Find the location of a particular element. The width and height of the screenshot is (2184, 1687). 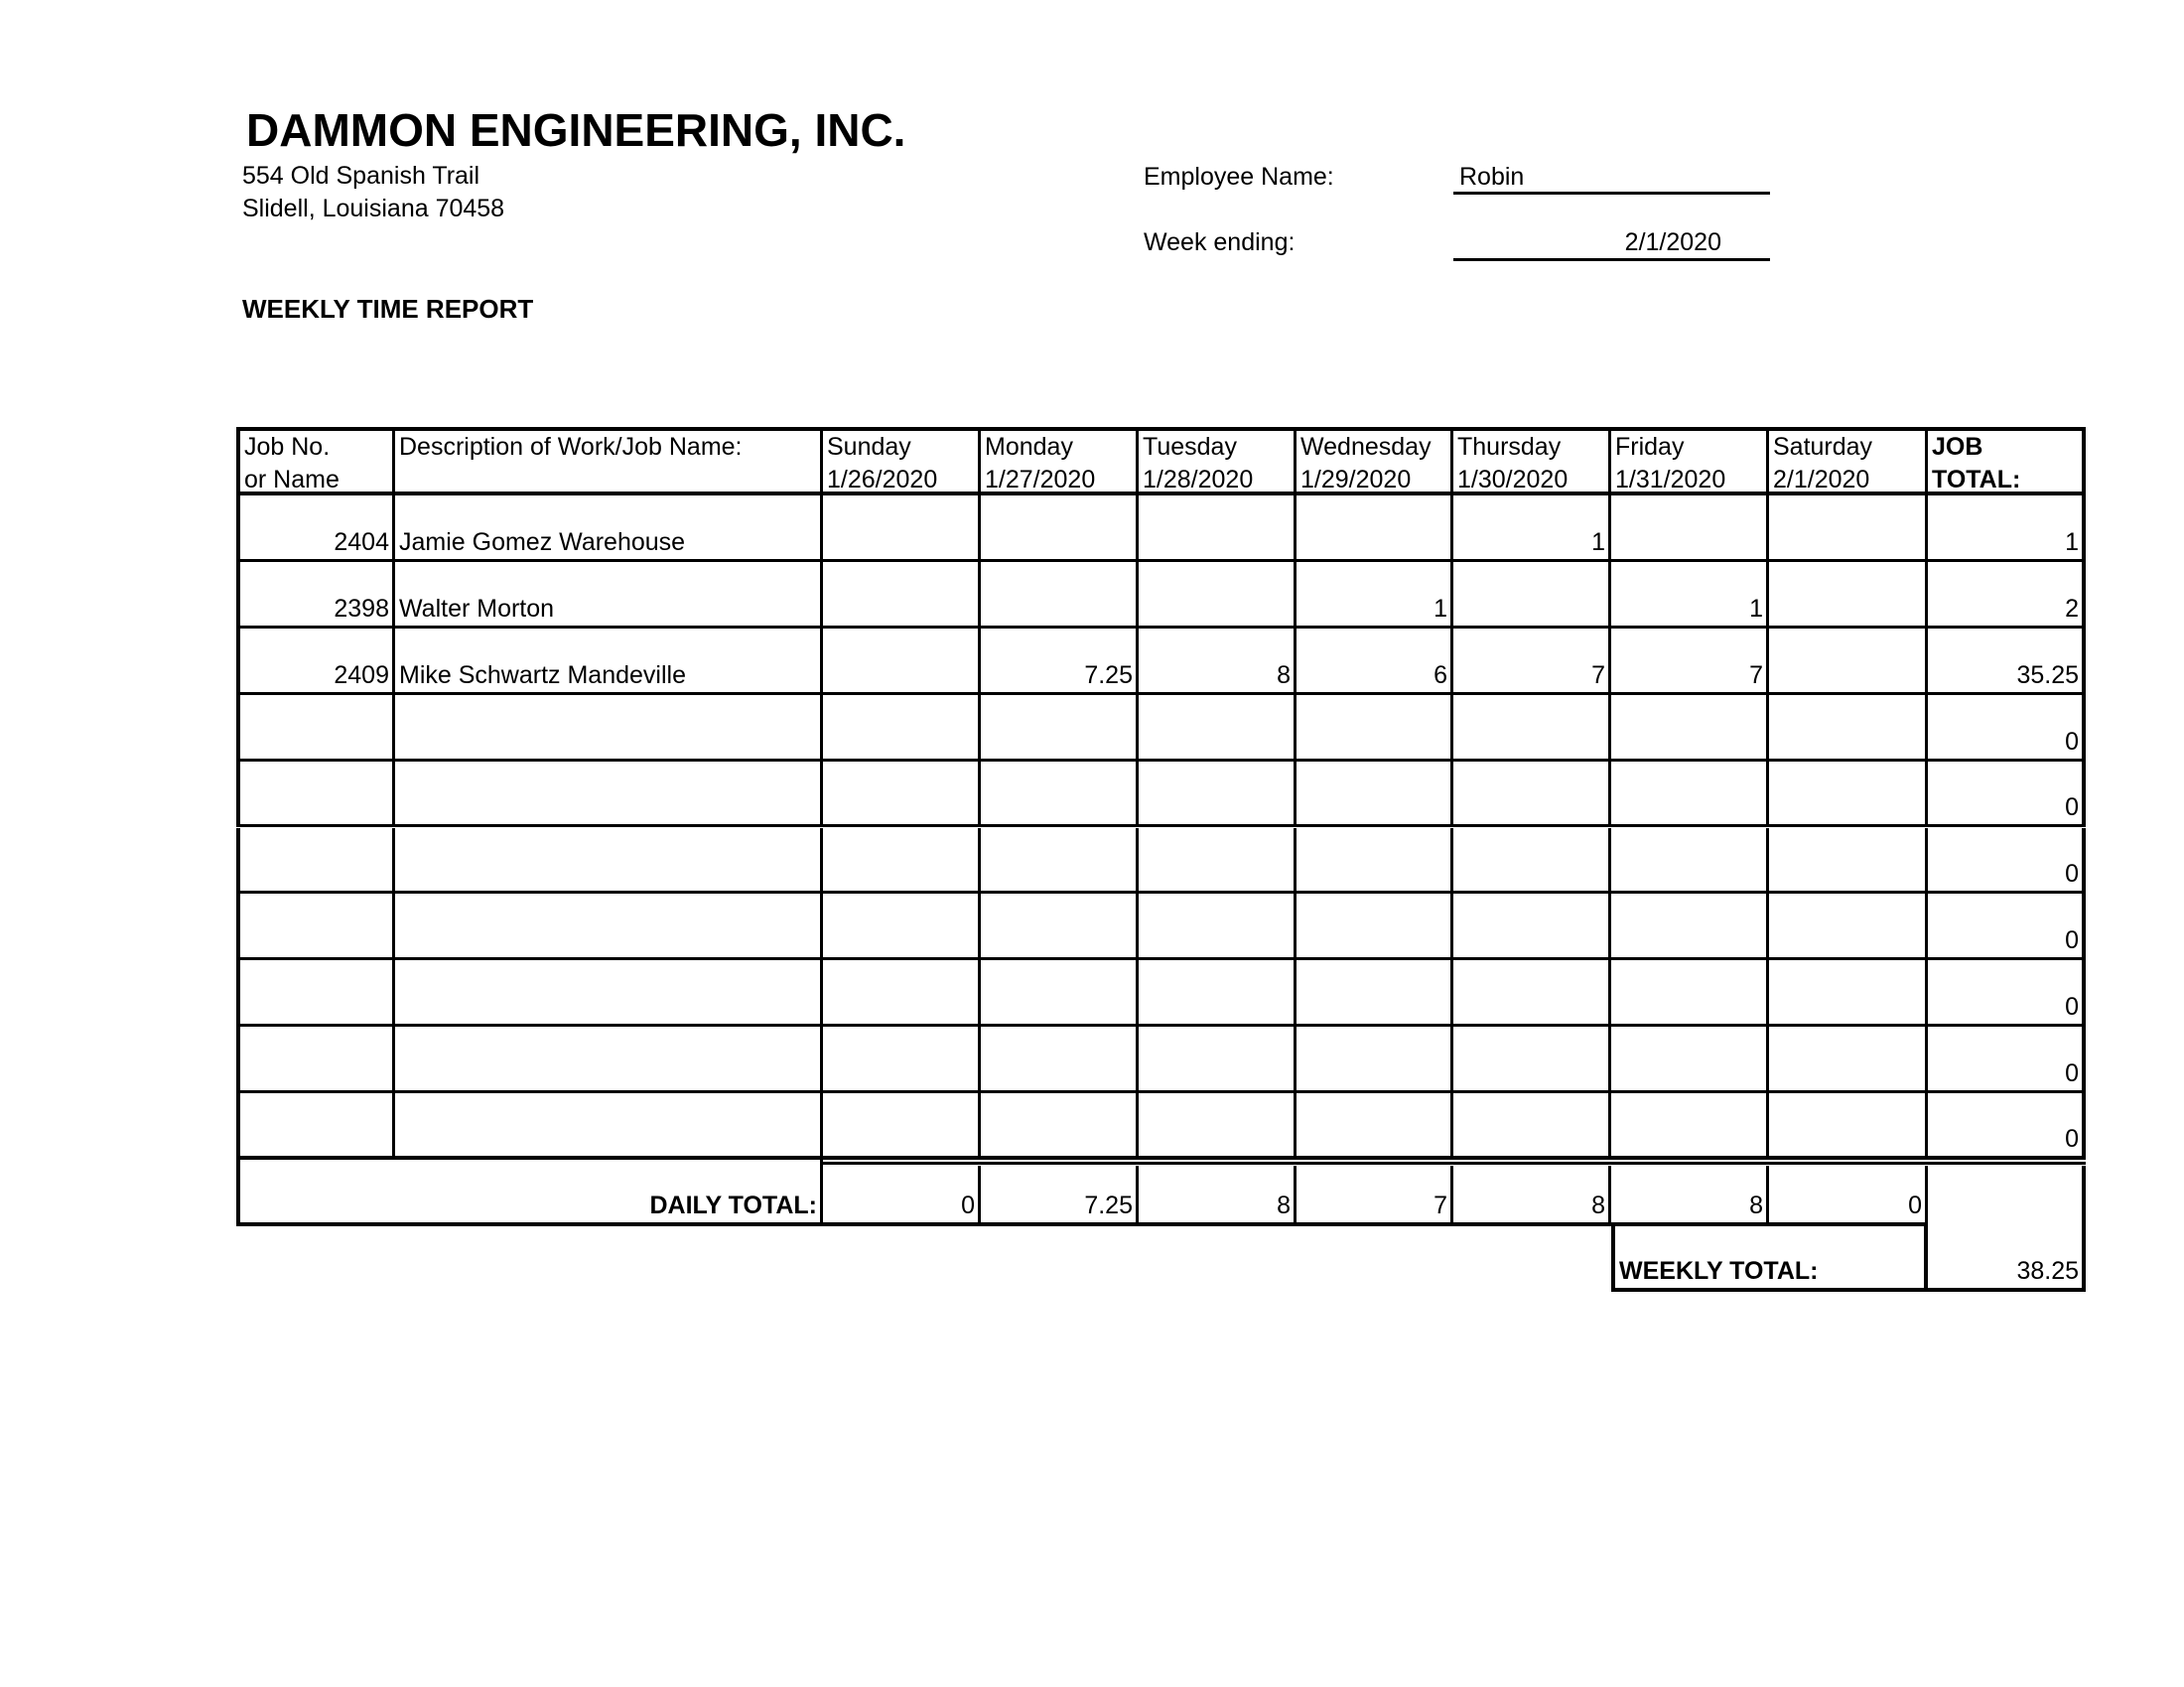

header-line: Saturday is located at coordinates (1823, 447).